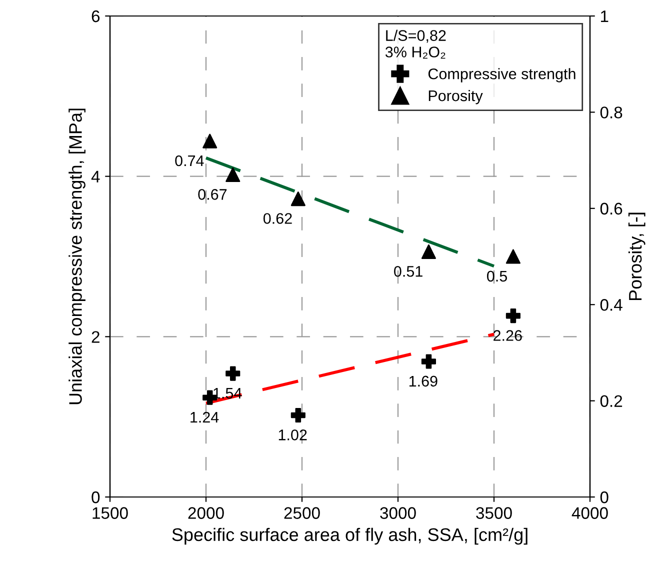 Image resolution: width=667 pixels, height=567 pixels. I want to click on y2-tick-label: 0.2, so click(611, 401).